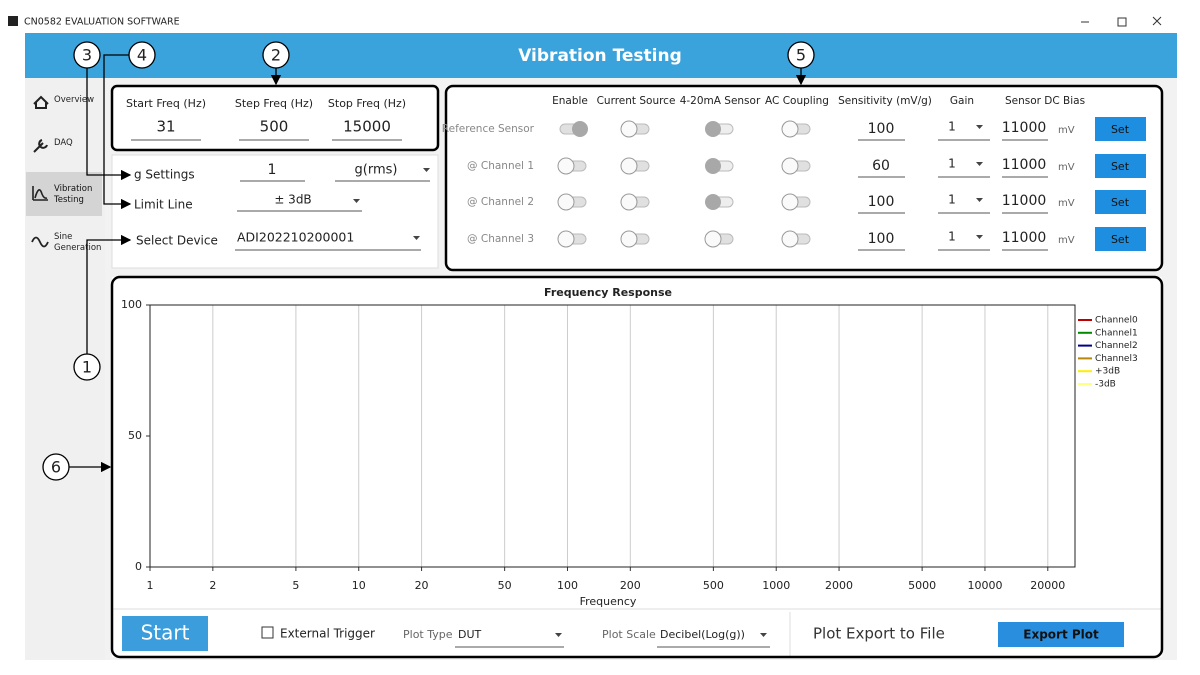 This screenshot has width=1200, height=675. What do you see at coordinates (138, 566) in the screenshot?
I see `y-tick-label: 0` at bounding box center [138, 566].